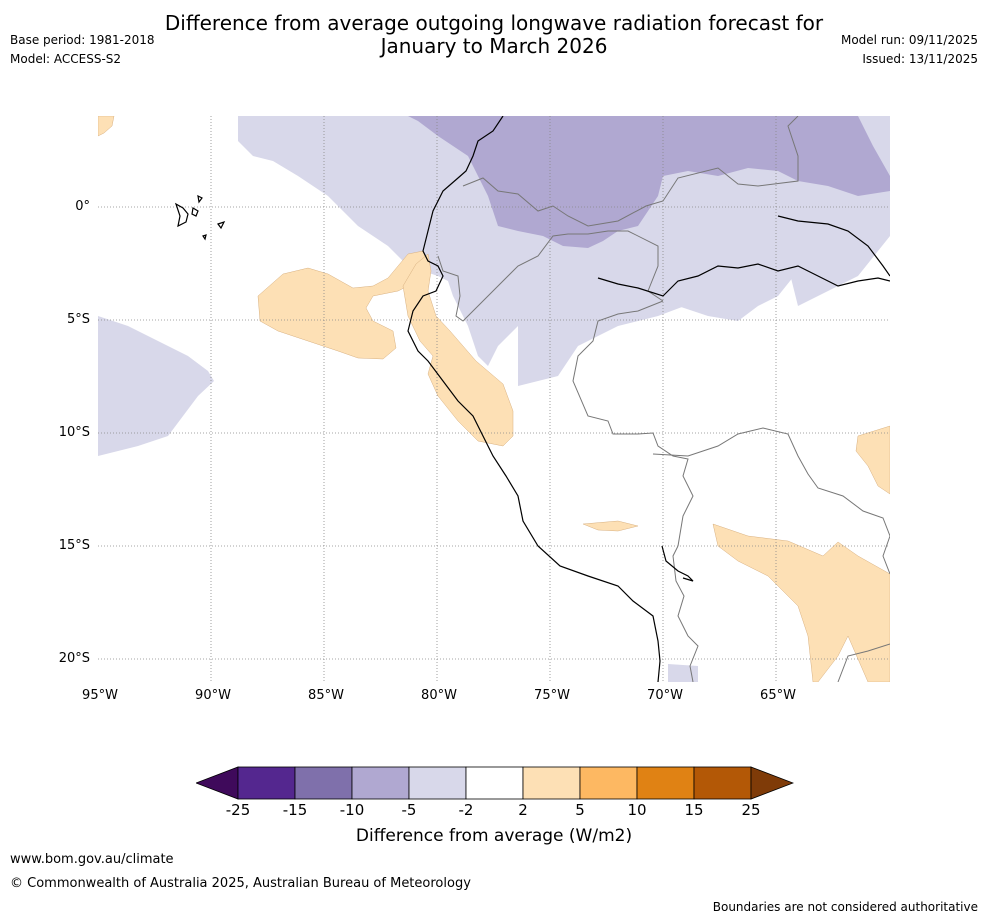  What do you see at coordinates (217, 783) in the screenshot?
I see `colorbar-arrow-low` at bounding box center [217, 783].